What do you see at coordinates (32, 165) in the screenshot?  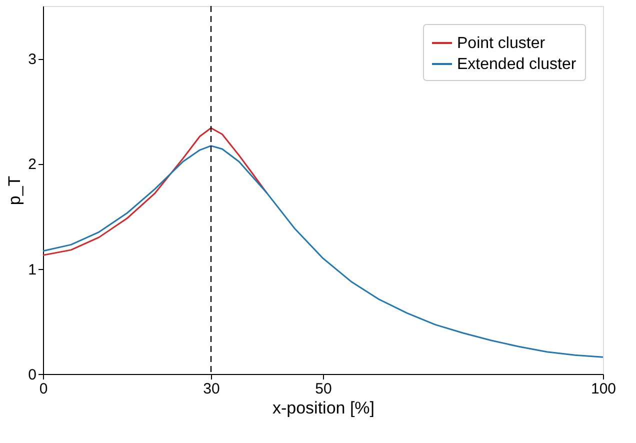 I see `y-tick-label: 2` at bounding box center [32, 165].